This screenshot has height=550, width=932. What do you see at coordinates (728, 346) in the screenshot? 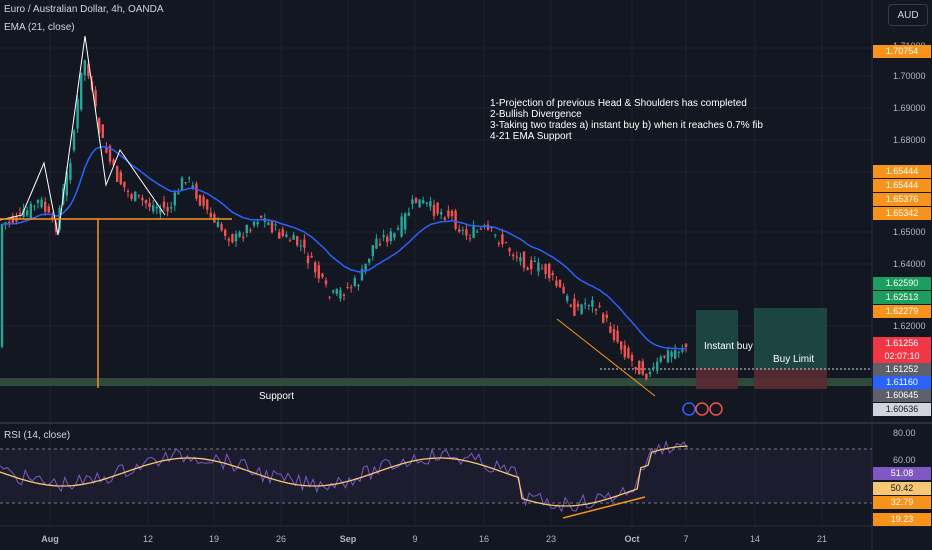
I see `instant-buy-label: Instant buy` at bounding box center [728, 346].